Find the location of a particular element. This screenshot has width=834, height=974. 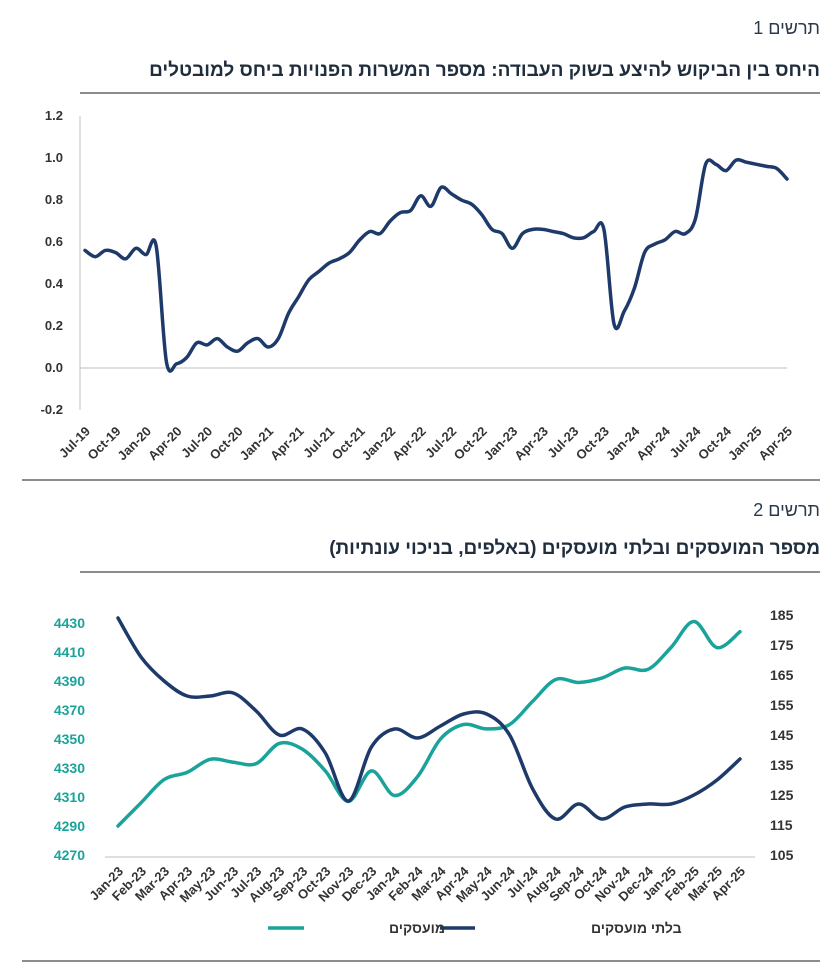

chart1-y-tick-label: 0.6 is located at coordinates (54, 241).